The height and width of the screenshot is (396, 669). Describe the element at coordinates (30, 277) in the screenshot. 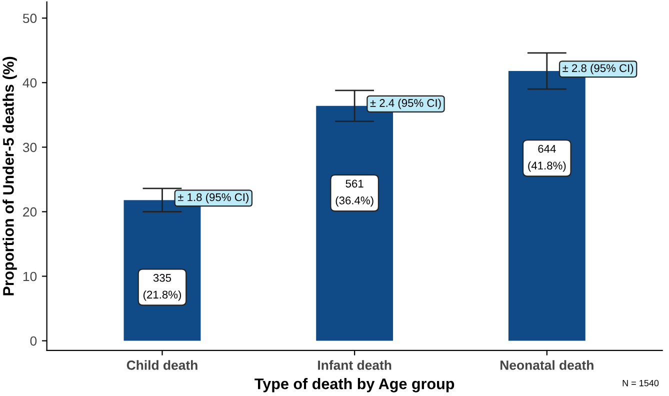

I see `y-tick-label: 10` at that location.